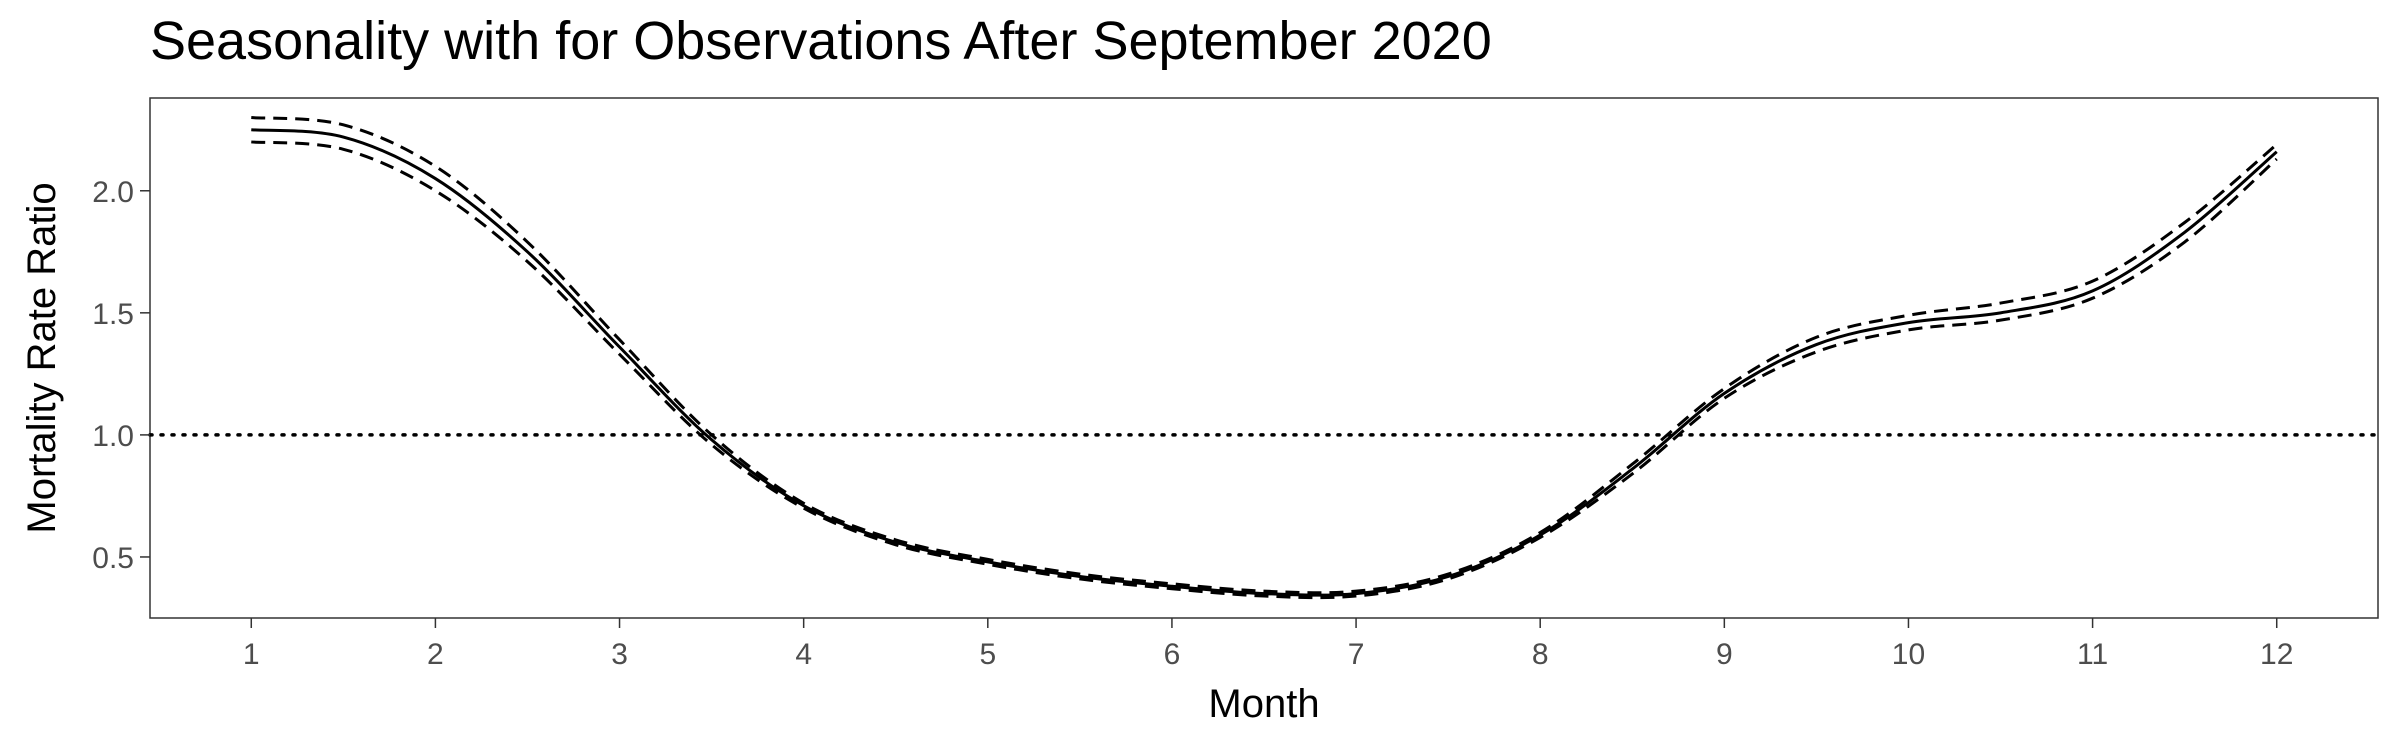  What do you see at coordinates (619, 654) in the screenshot?
I see `x-tick-label: 3` at bounding box center [619, 654].